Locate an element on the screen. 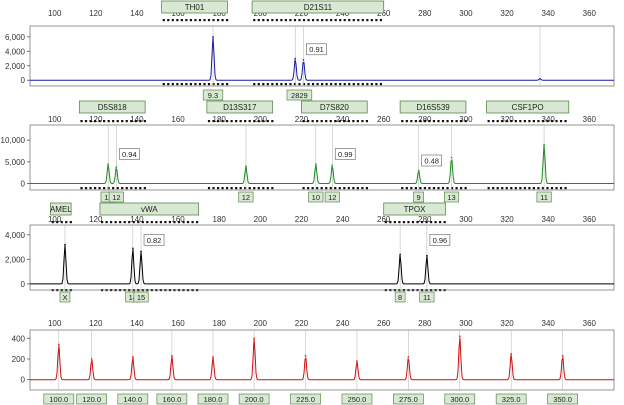 The height and width of the screenshot is (405, 624). allele-label: 13 is located at coordinates (451, 197).